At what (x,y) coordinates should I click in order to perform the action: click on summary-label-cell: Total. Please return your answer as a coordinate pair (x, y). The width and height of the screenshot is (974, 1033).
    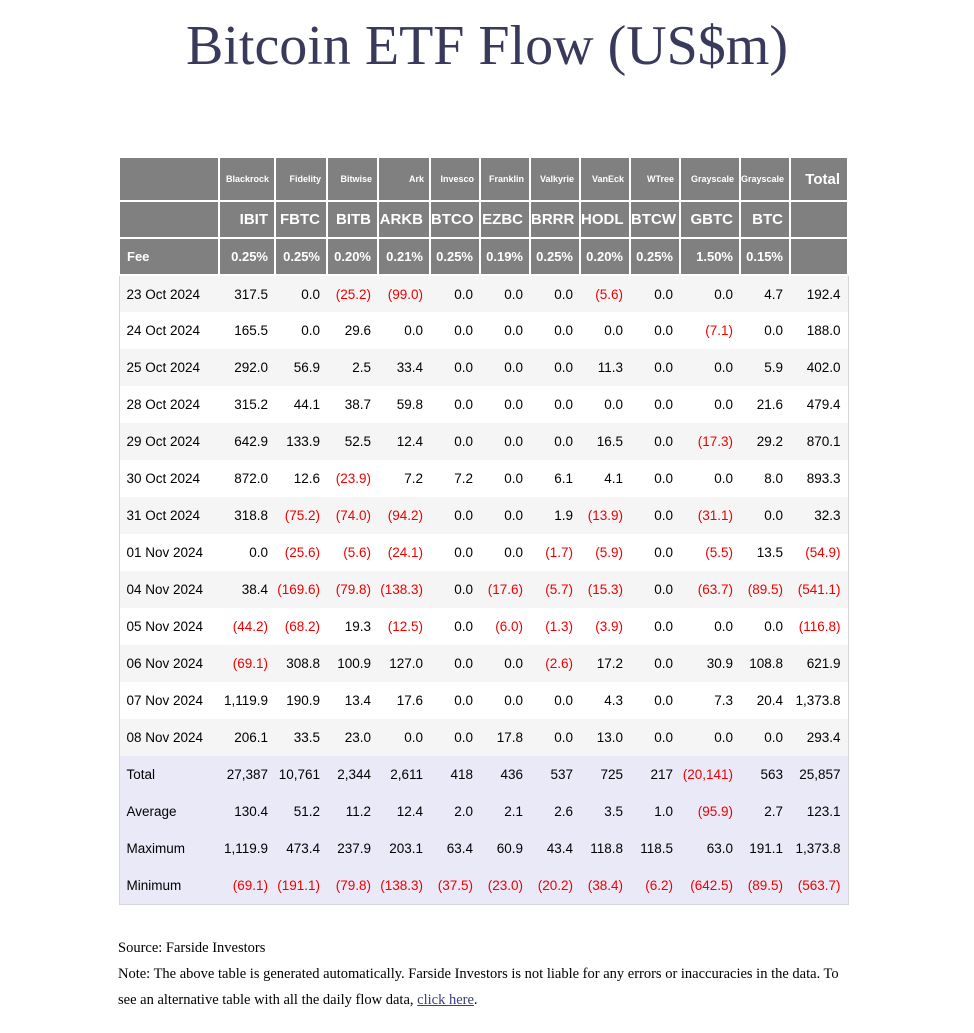
    Looking at the image, I should click on (141, 775).